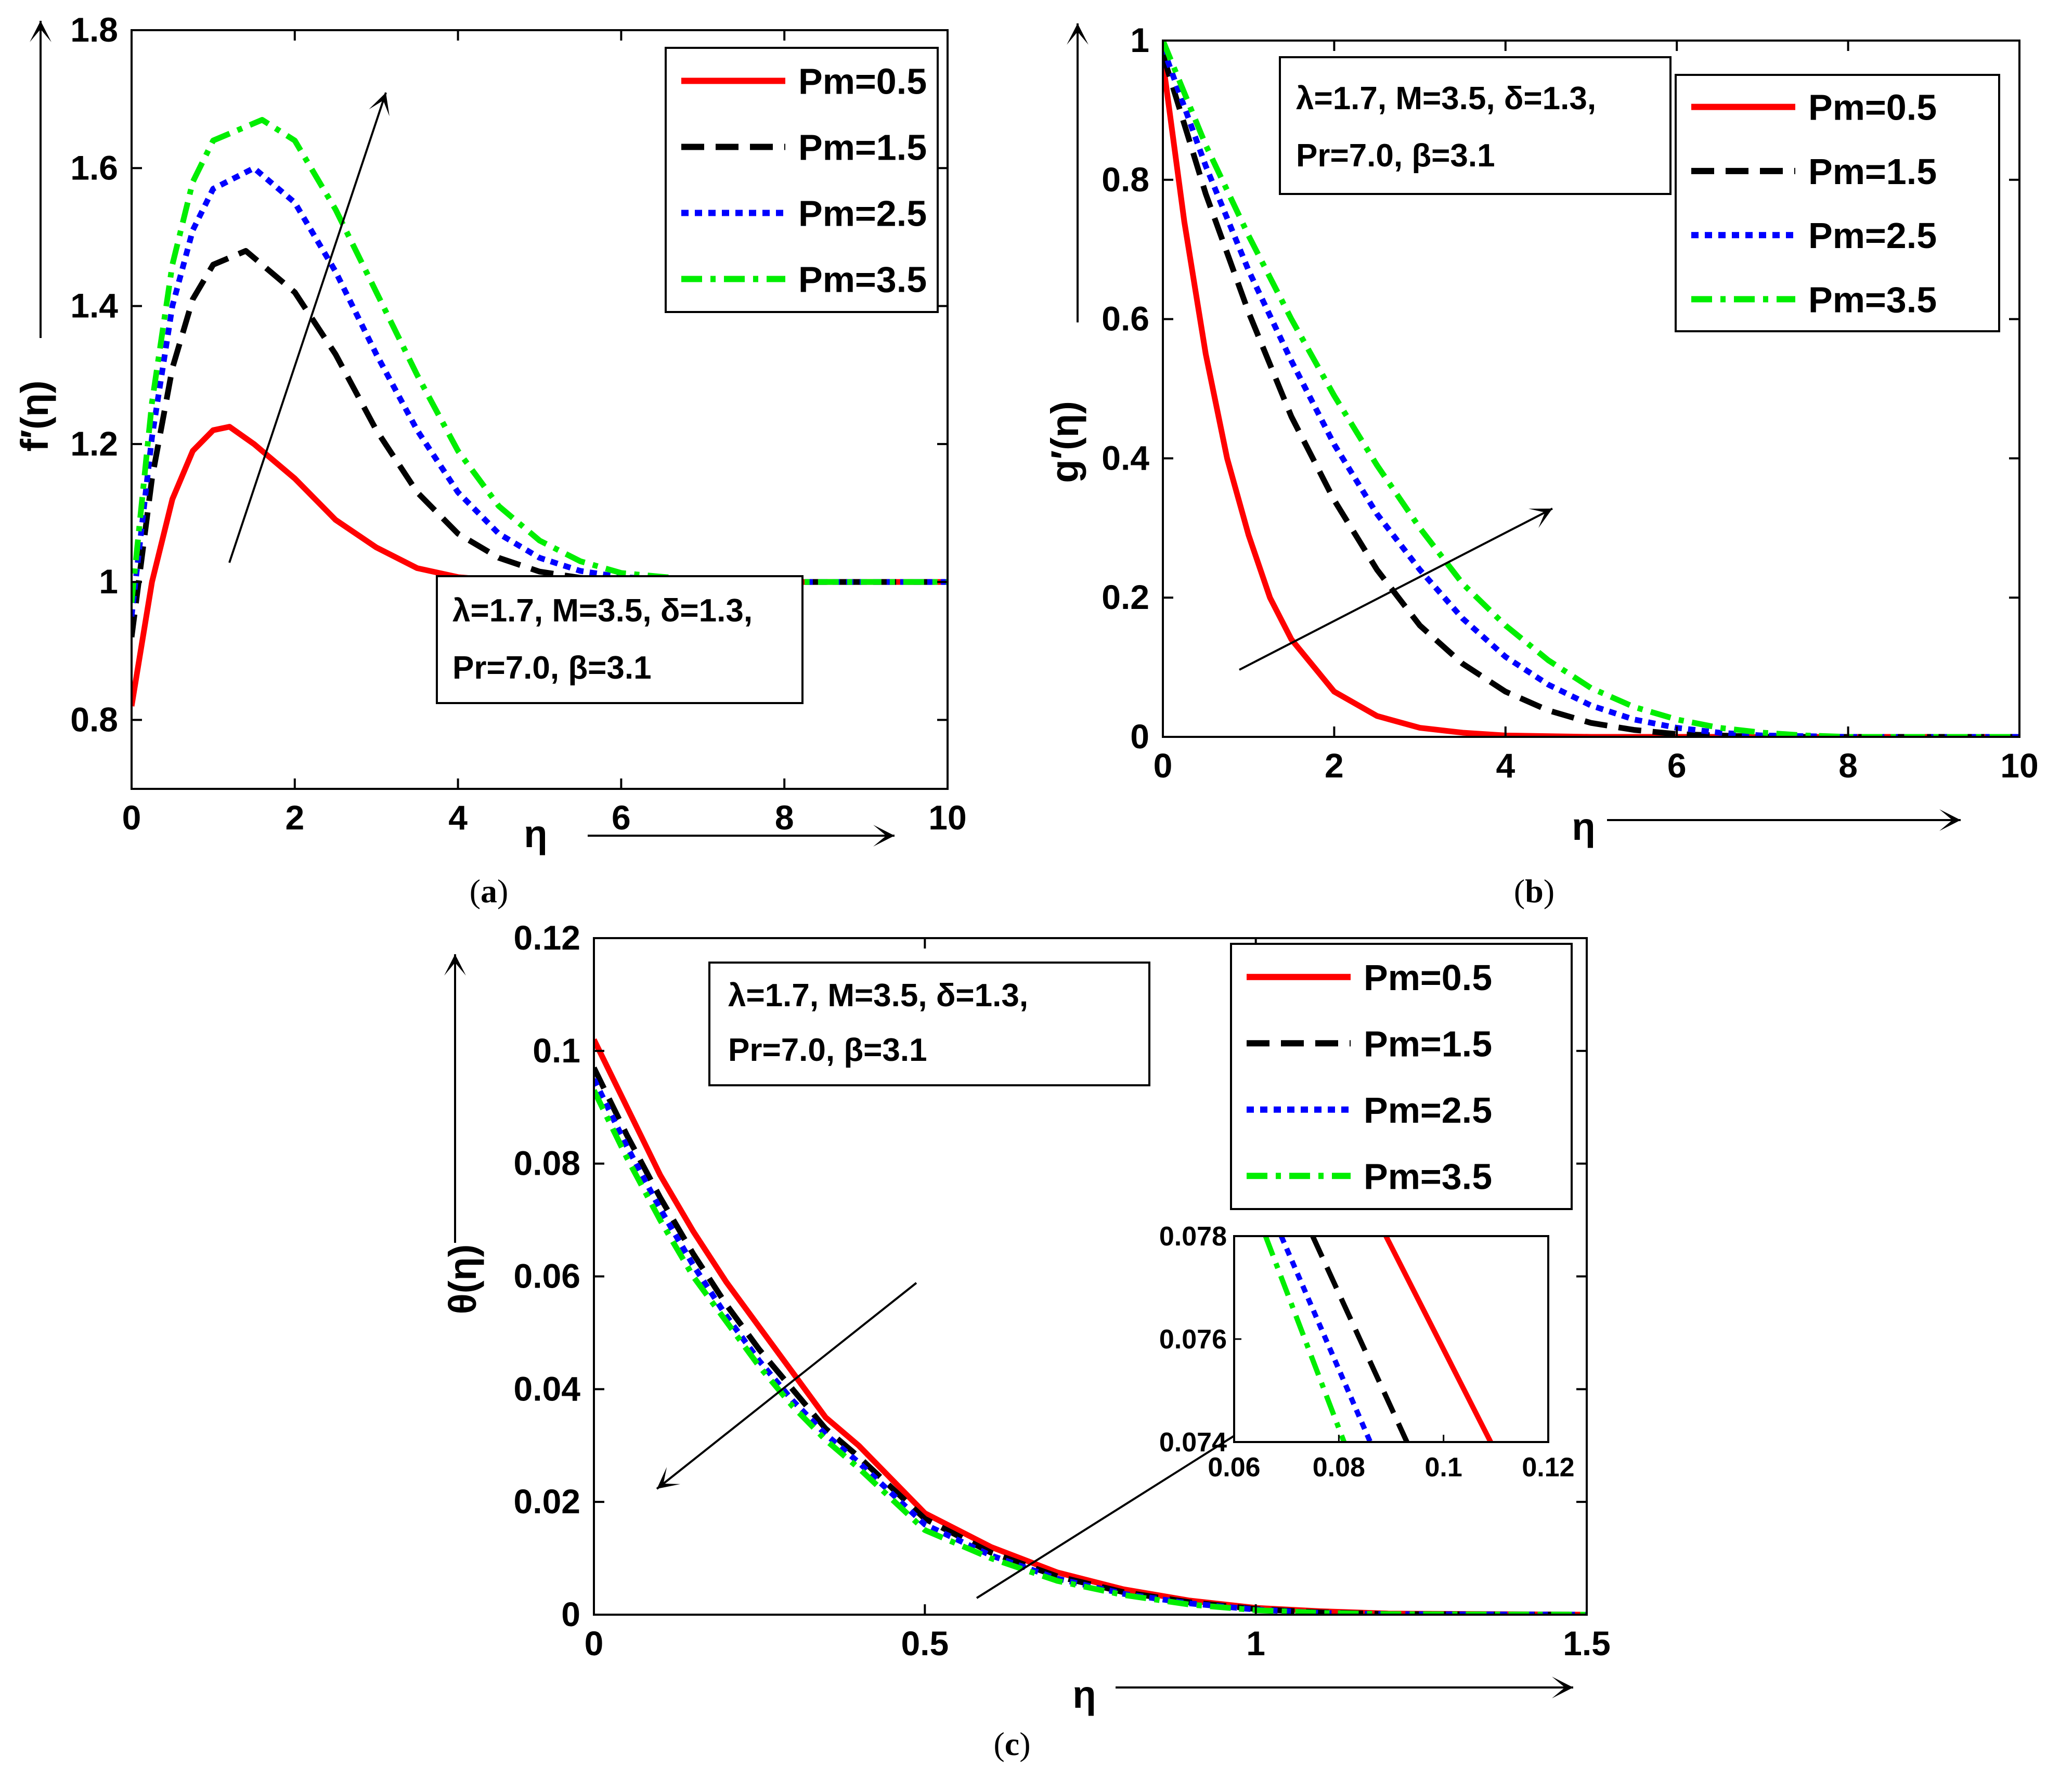  Describe the element at coordinates (1064, 442) in the screenshot. I see `y-axis-label: g′(η)` at that location.